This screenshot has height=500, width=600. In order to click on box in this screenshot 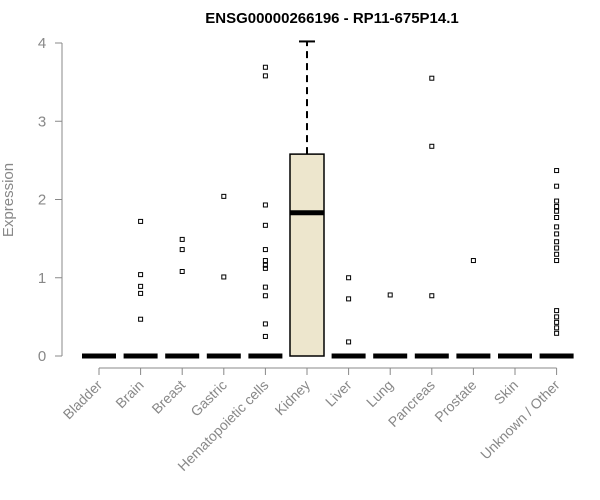, I will do `click(307, 255)`.